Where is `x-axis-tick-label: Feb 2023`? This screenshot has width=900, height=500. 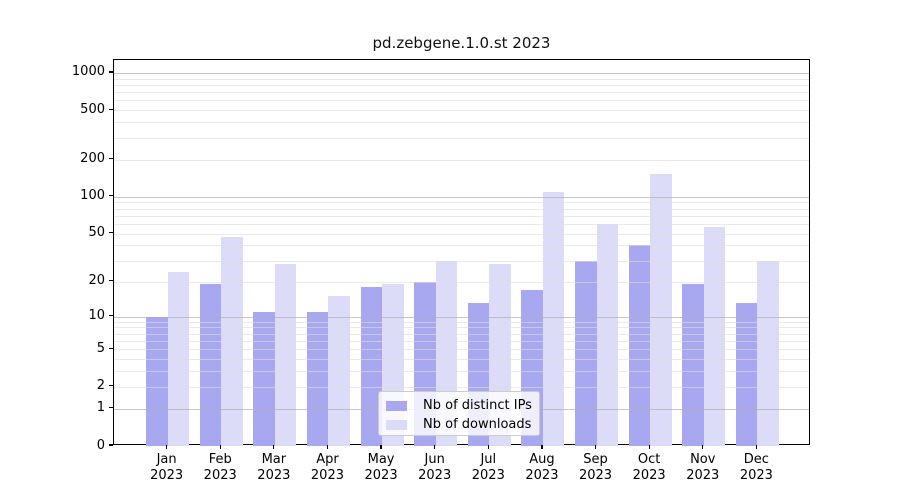 x-axis-tick-label: Feb 2023 is located at coordinates (220, 468).